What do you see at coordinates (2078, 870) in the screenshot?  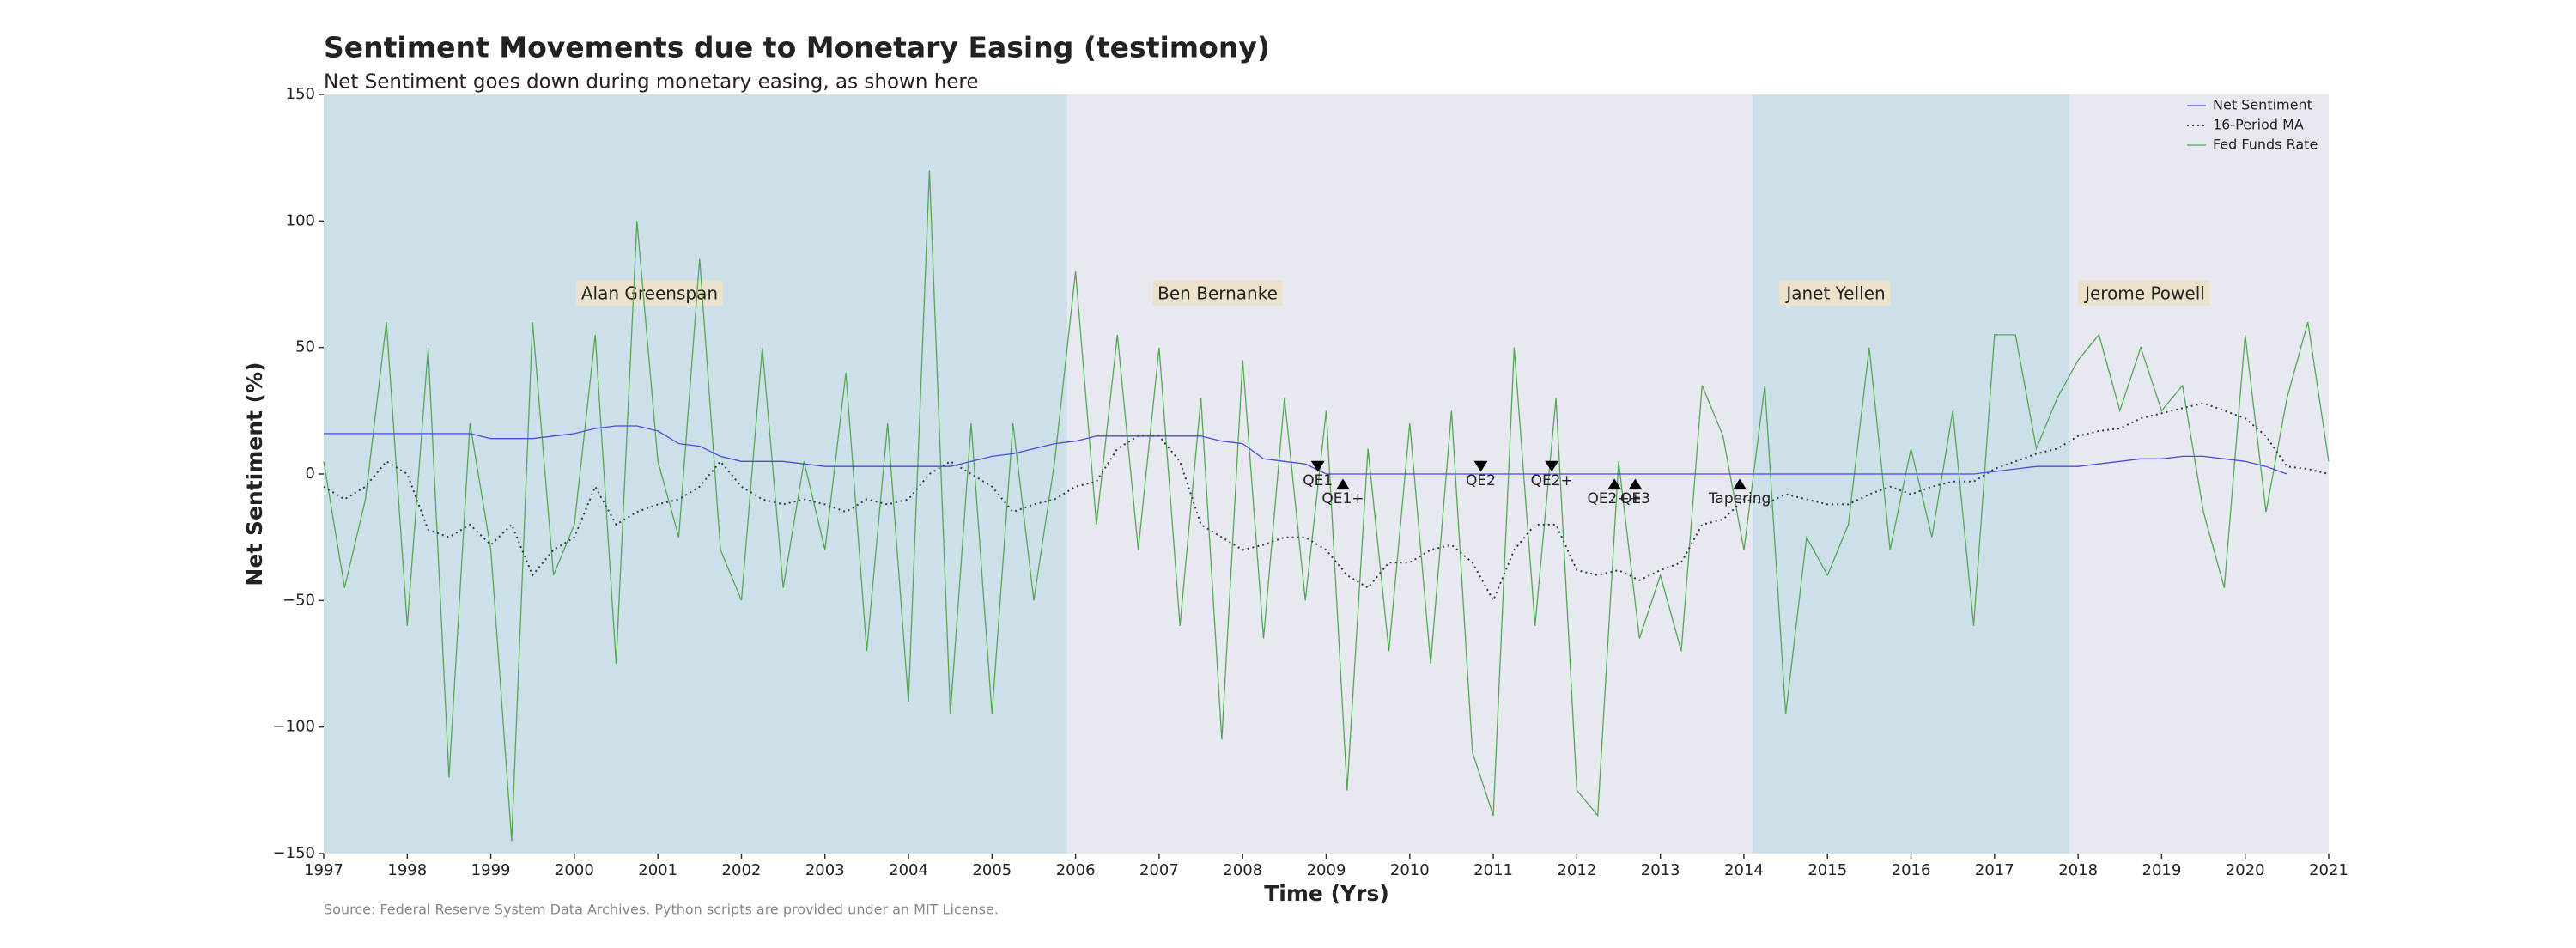 I see `x-tick-label: 2018` at bounding box center [2078, 870].